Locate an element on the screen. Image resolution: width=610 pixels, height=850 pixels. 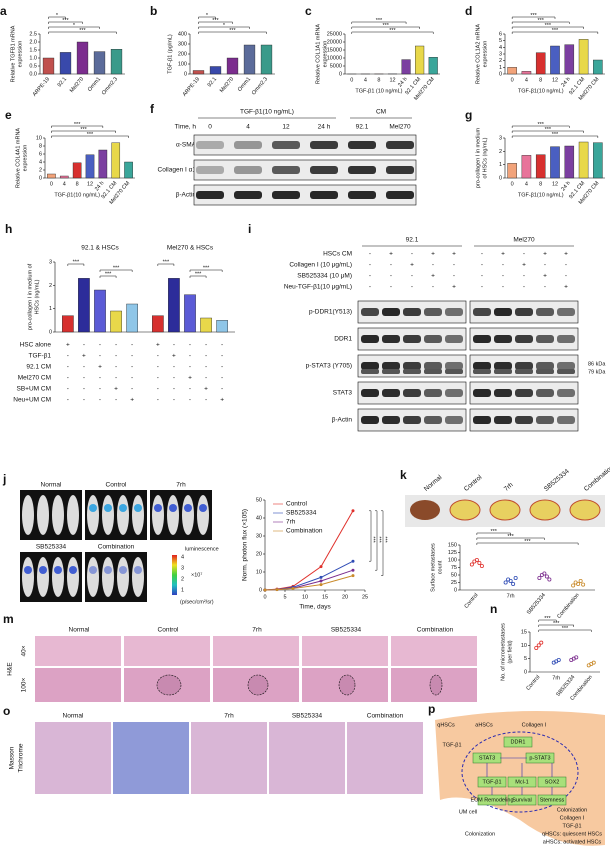
group-label: Mel270 & HSCs is located at coordinates (190, 248).